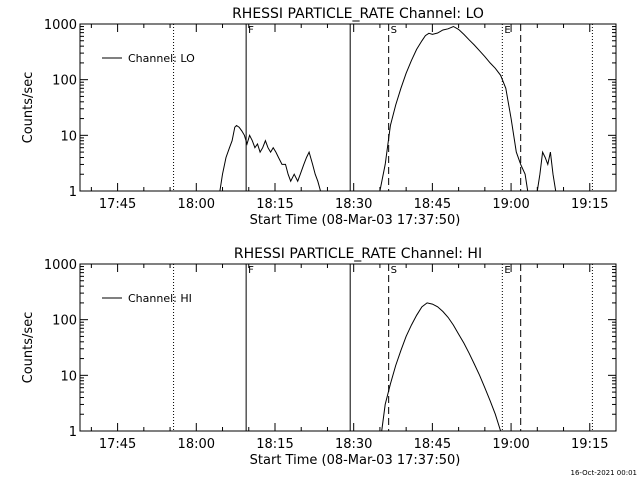 The width and height of the screenshot is (640, 480). Describe the element at coordinates (161, 58) in the screenshot. I see `legend-label: Channel: LO` at that location.